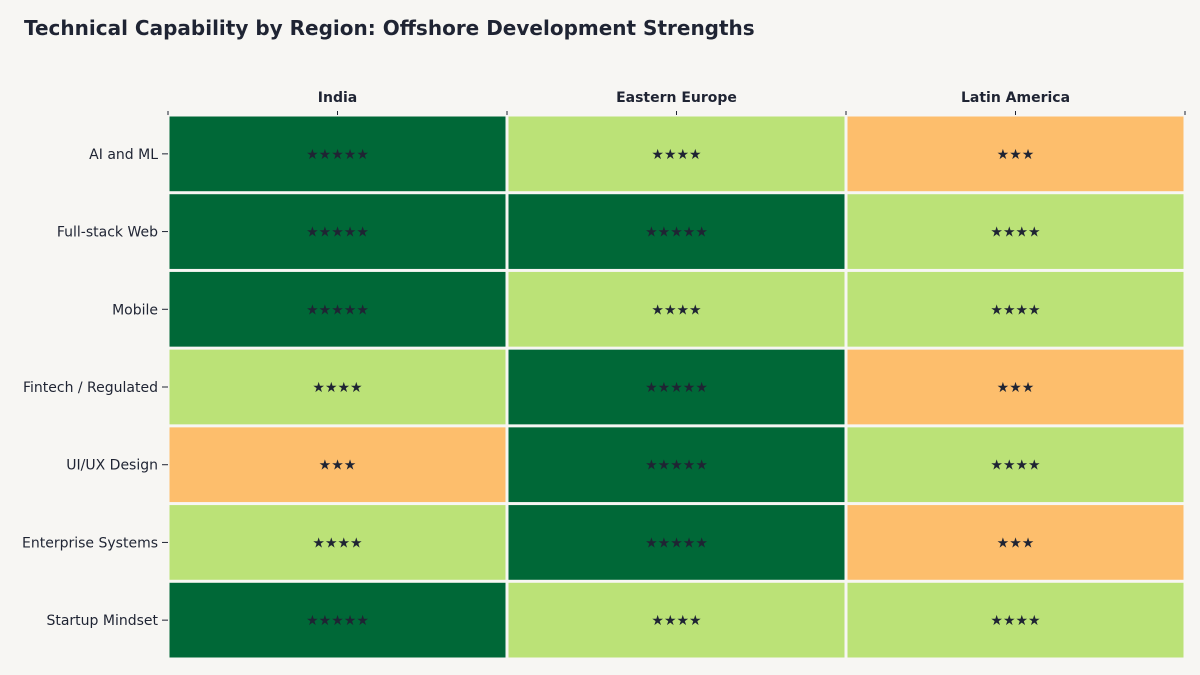 This screenshot has width=1200, height=675. What do you see at coordinates (123, 155) in the screenshot?
I see `row-label-ai-and-ml: AI and ML` at bounding box center [123, 155].